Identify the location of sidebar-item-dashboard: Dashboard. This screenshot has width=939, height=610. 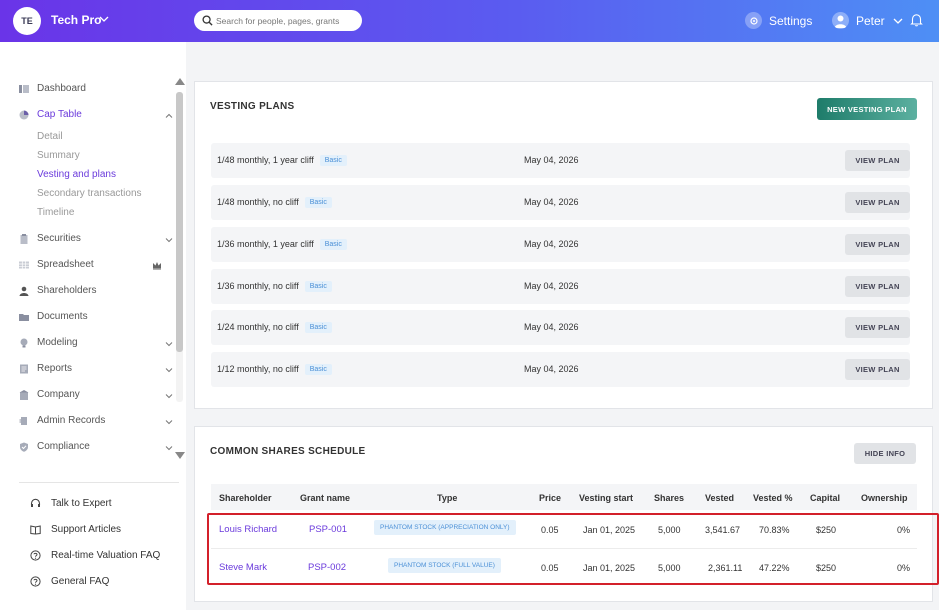
(52, 88).